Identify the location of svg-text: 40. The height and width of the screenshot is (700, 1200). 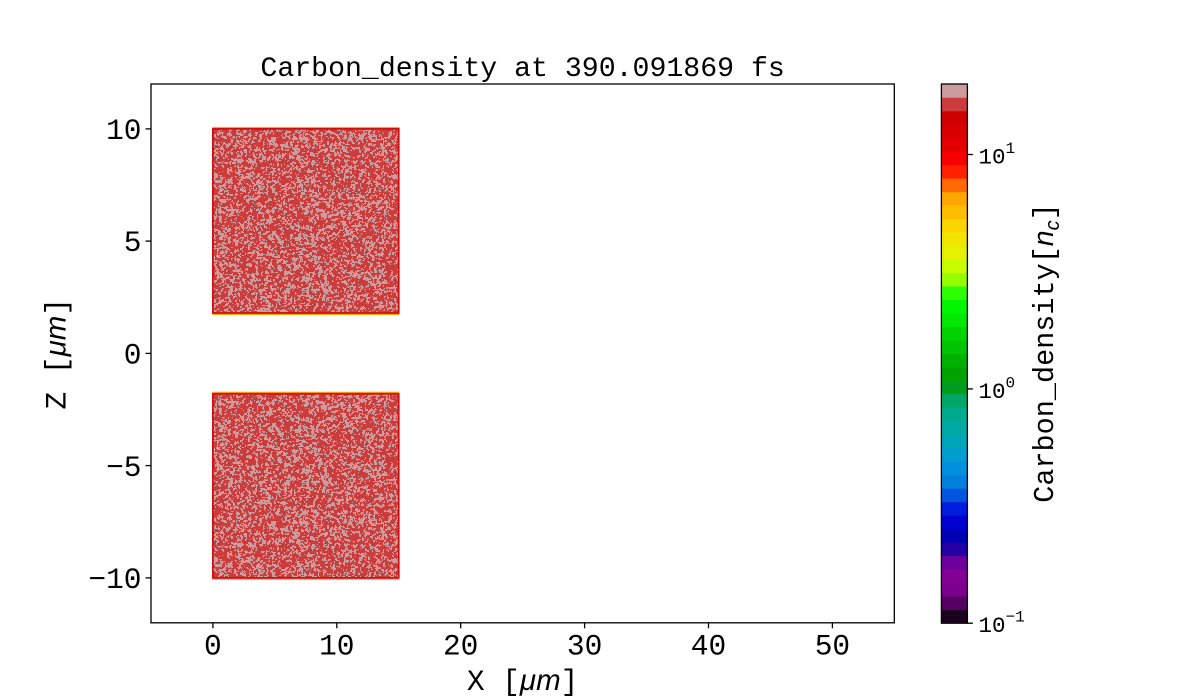
(708, 647).